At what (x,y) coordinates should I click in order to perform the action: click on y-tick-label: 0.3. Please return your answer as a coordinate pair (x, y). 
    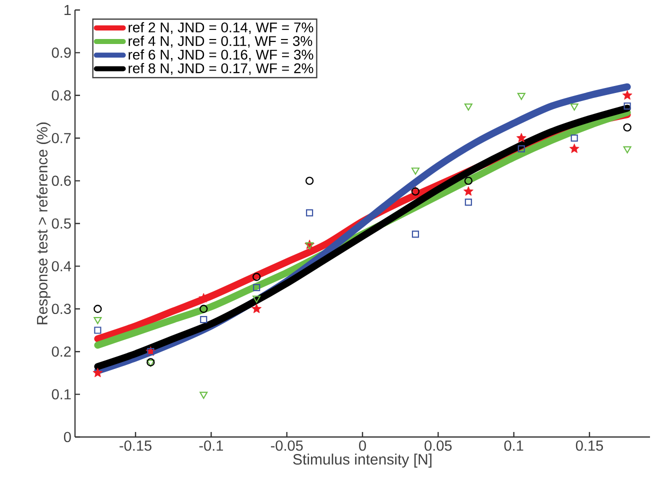
    Looking at the image, I should click on (61, 309).